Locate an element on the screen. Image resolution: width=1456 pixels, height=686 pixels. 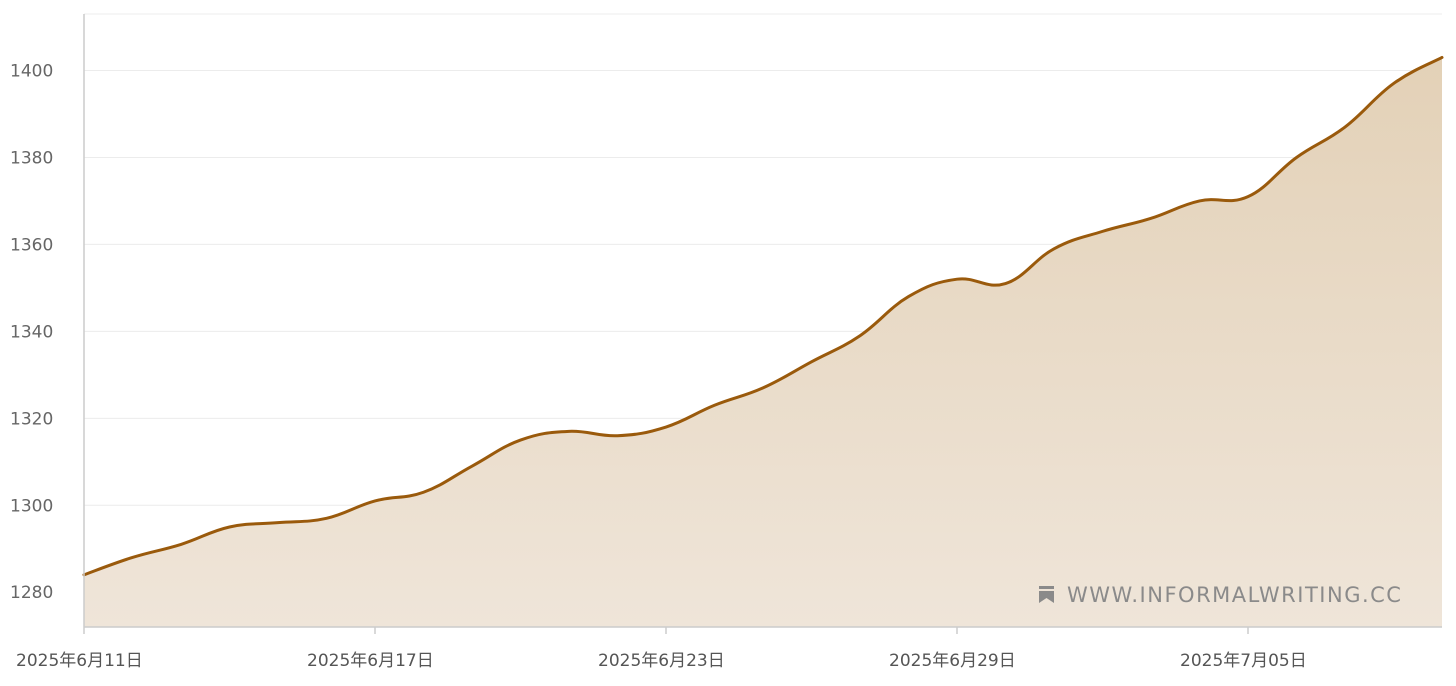
watermark: WWW.INFORMALWRITING.CC is located at coordinates (1220, 595).